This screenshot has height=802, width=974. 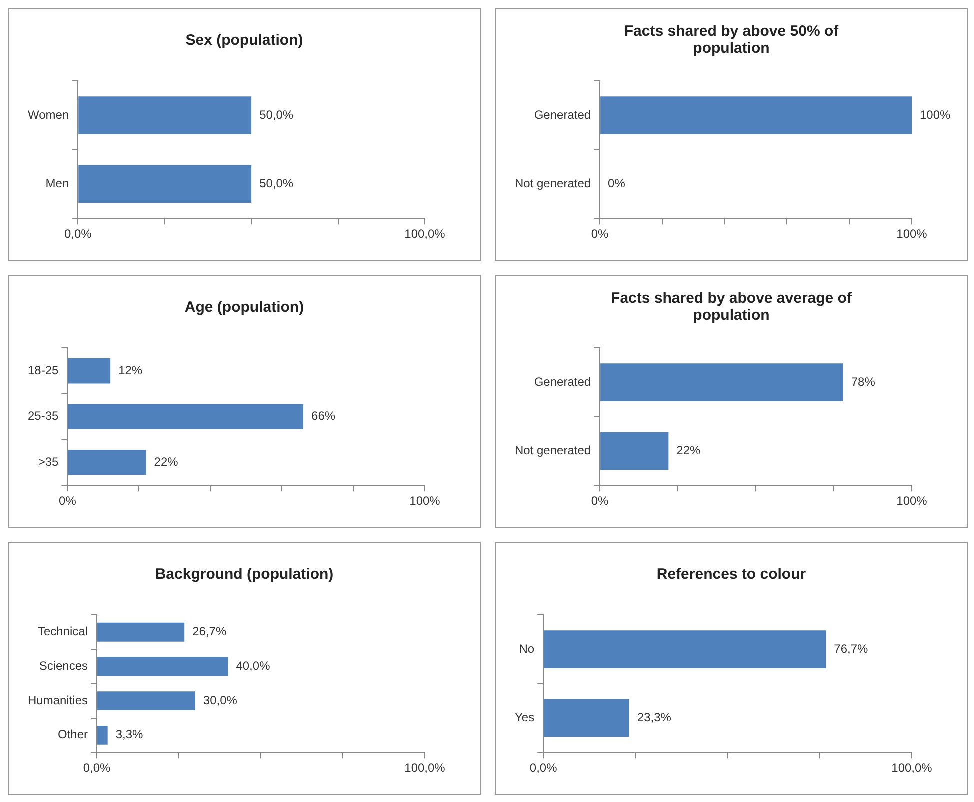 I want to click on chart-title: Background (population), so click(x=244, y=574).